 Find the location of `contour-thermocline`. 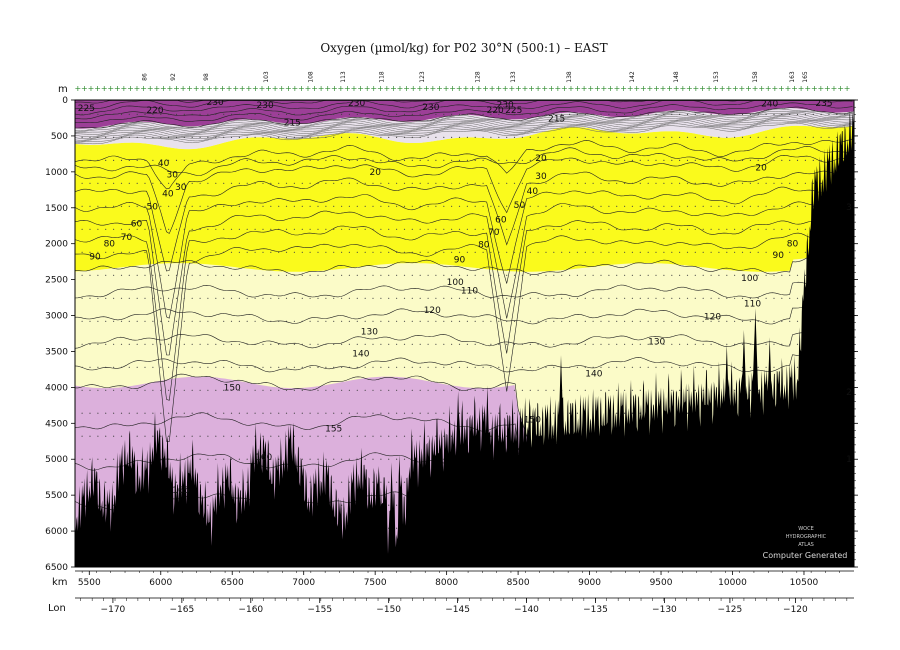

contour-thermocline is located at coordinates (464, 126).